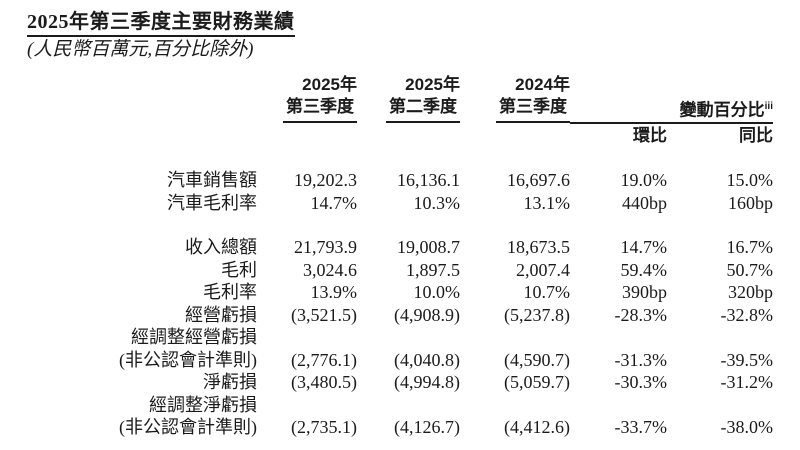 This screenshot has height=450, width=800. What do you see at coordinates (644, 202) in the screenshot?
I see `cell-qoq: 440bp` at bounding box center [644, 202].